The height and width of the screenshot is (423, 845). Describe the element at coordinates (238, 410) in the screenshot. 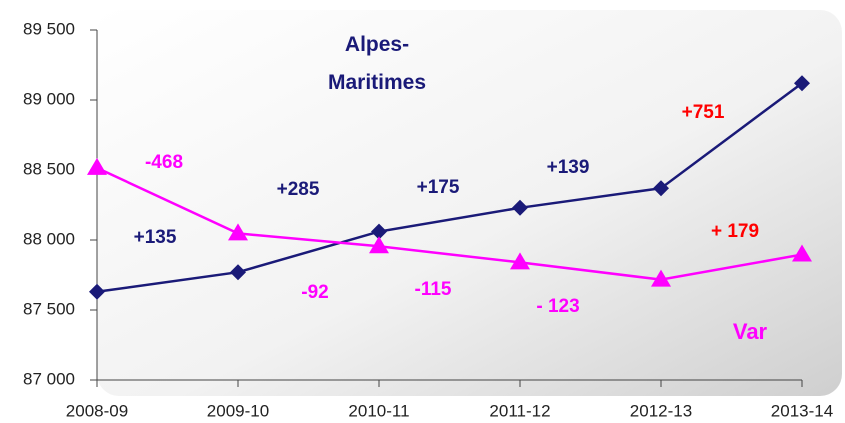

I see `x-tick-label: 2009-10` at that location.